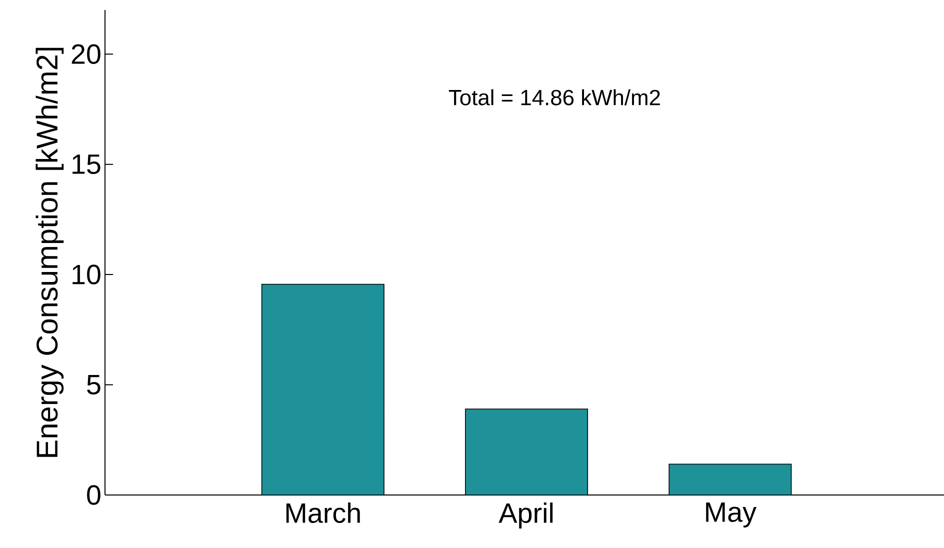 The image size is (944, 548). What do you see at coordinates (86, 54) in the screenshot?
I see `y-tick-label: 20` at bounding box center [86, 54].